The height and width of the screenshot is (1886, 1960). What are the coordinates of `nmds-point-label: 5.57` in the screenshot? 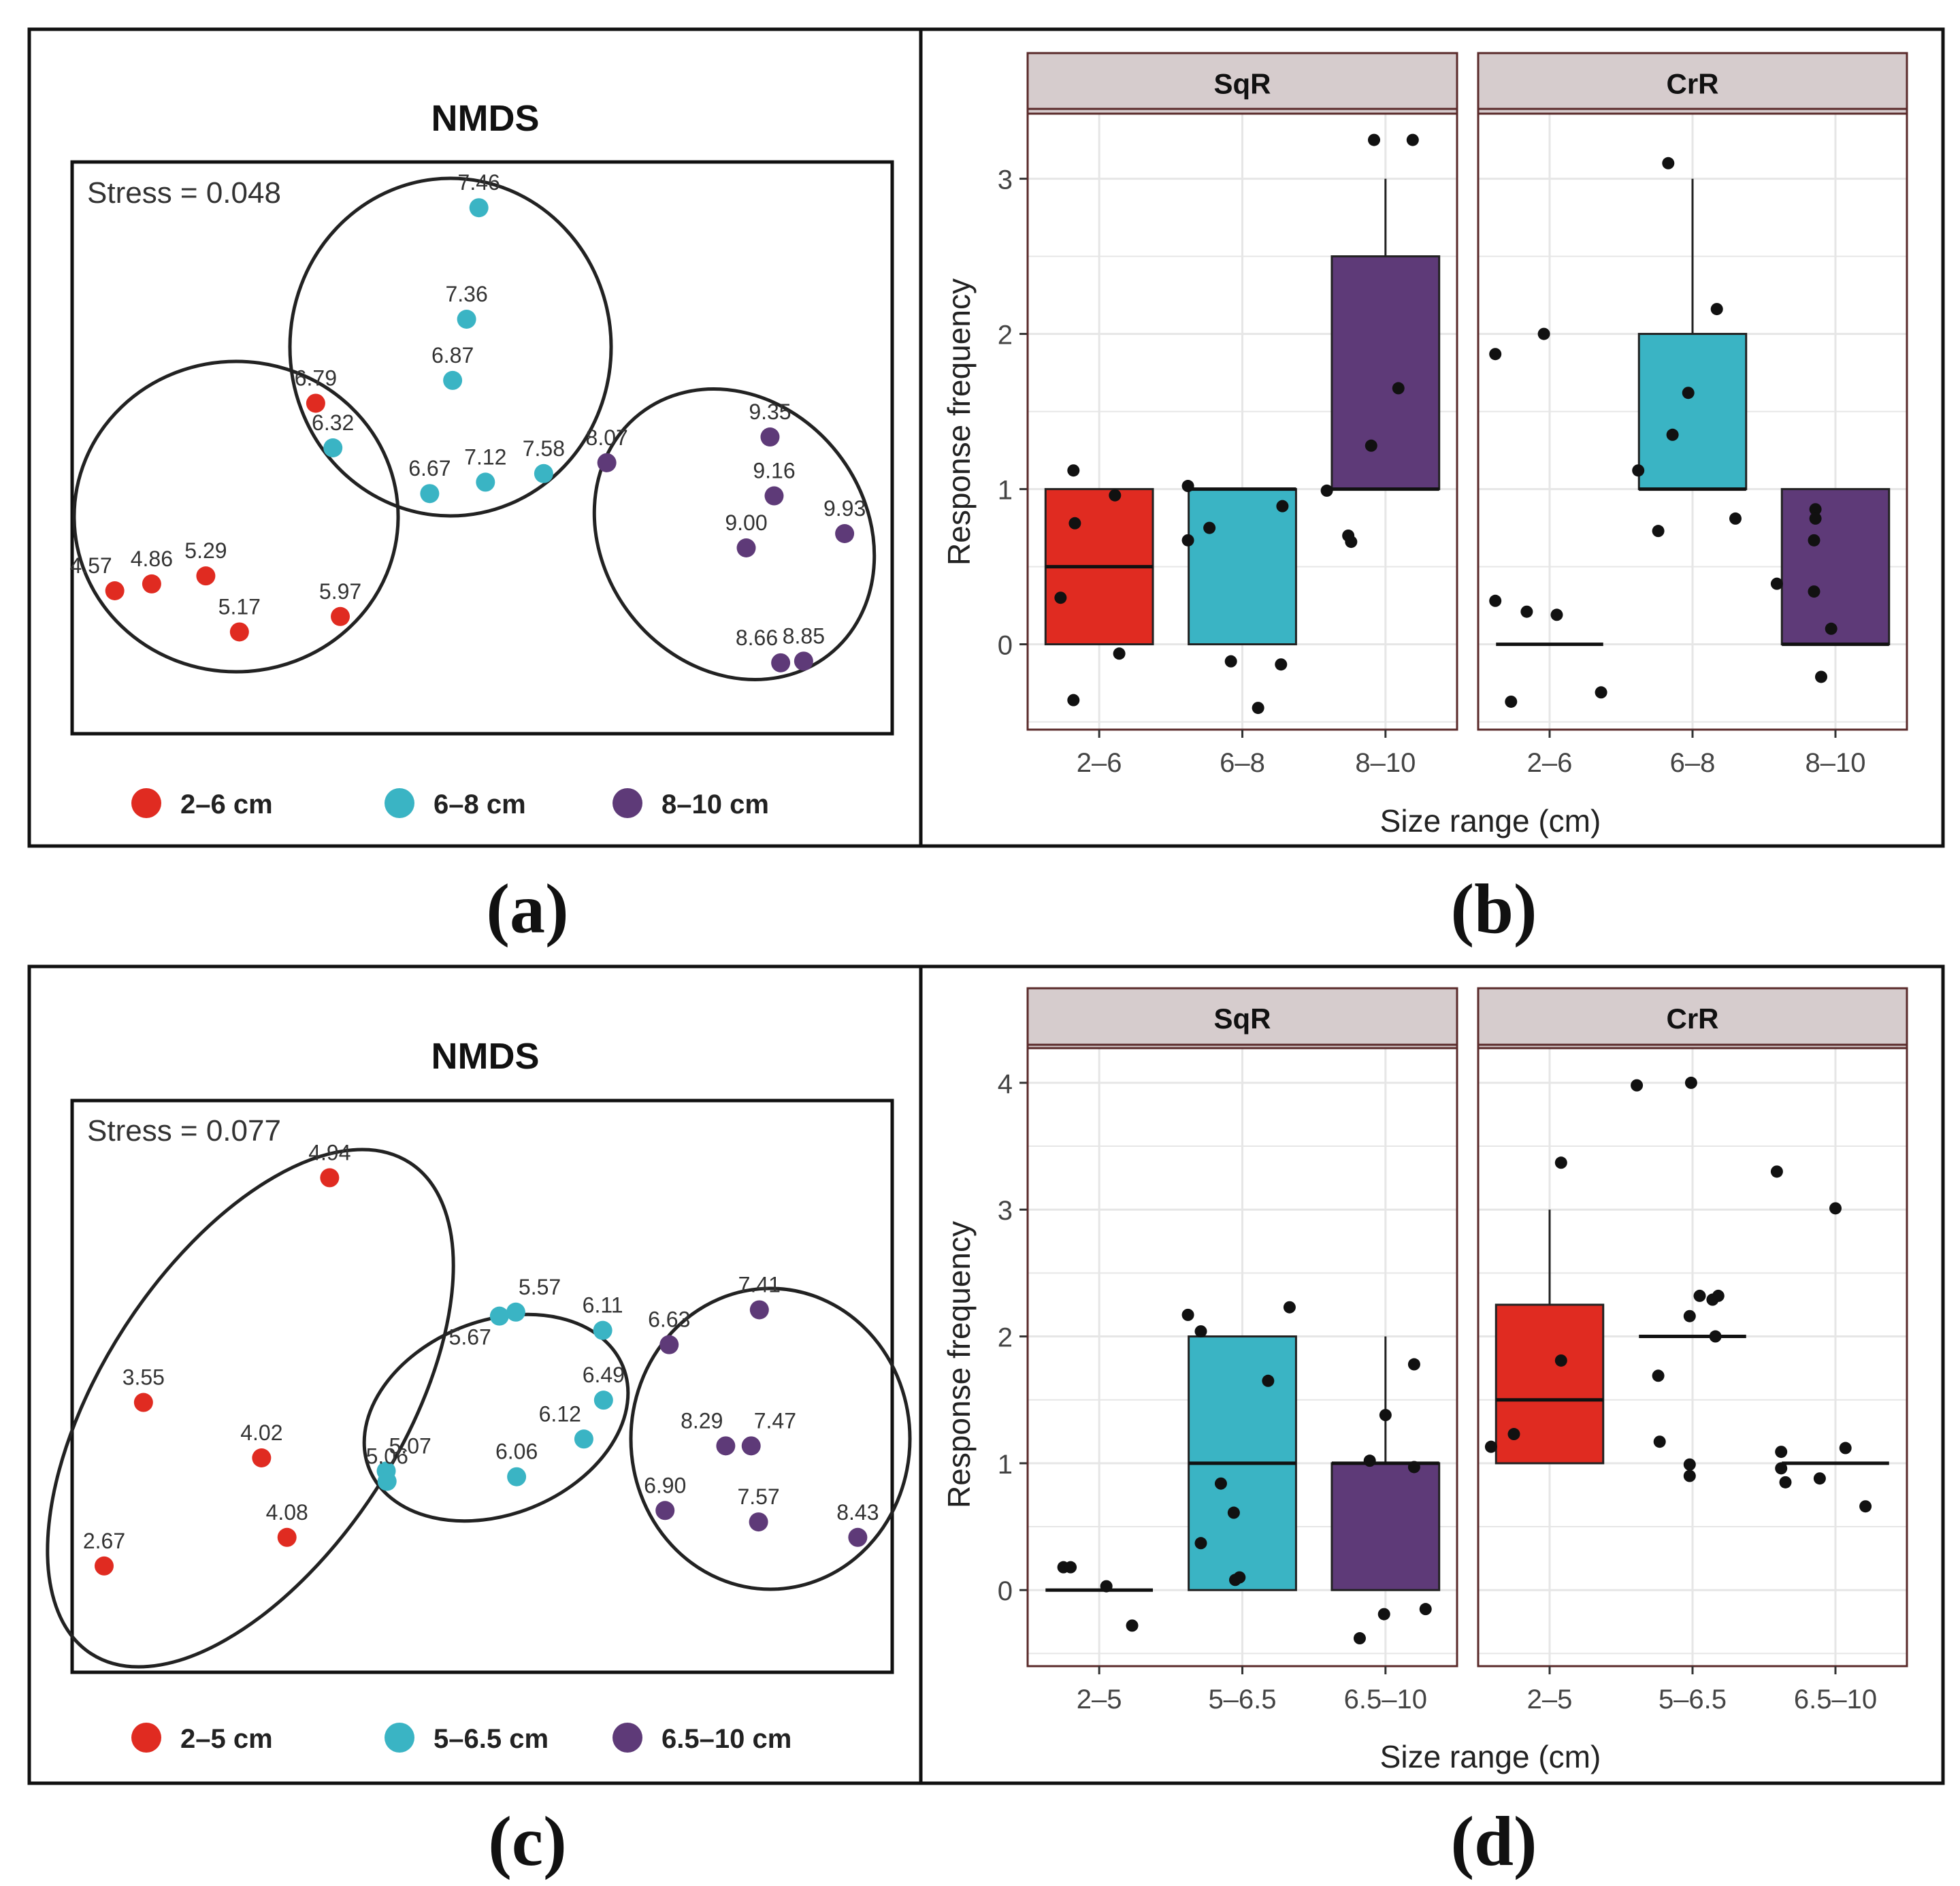 It's located at (540, 1287).